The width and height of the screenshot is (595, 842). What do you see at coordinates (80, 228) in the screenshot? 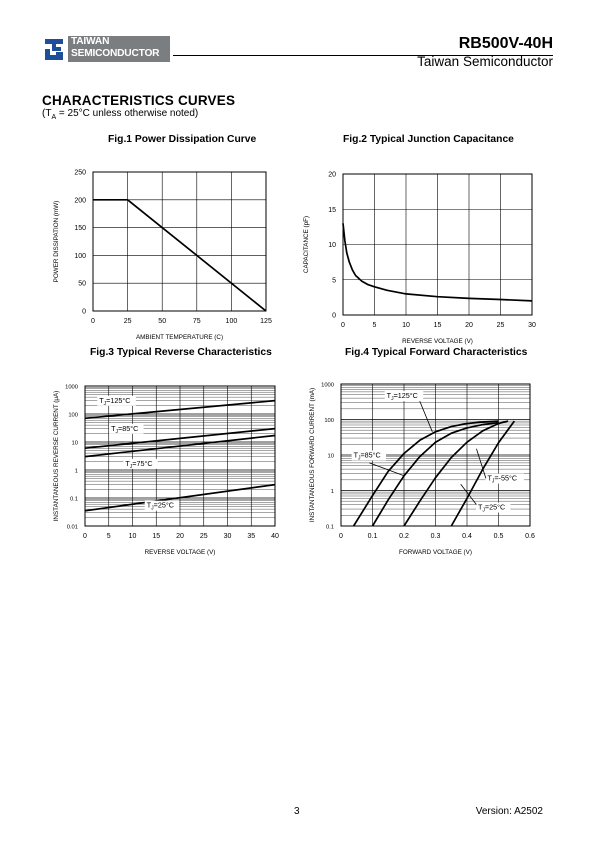
I see `y-tick-label: 150` at bounding box center [80, 228].